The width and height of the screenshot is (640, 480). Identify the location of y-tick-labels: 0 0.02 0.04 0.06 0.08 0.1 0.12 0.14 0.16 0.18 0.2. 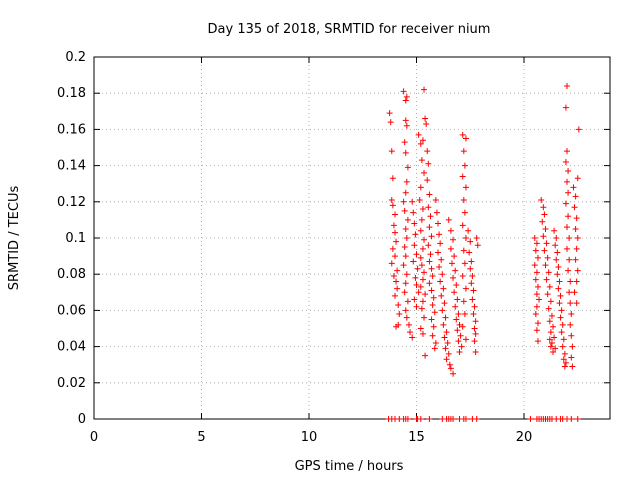
(71, 238).